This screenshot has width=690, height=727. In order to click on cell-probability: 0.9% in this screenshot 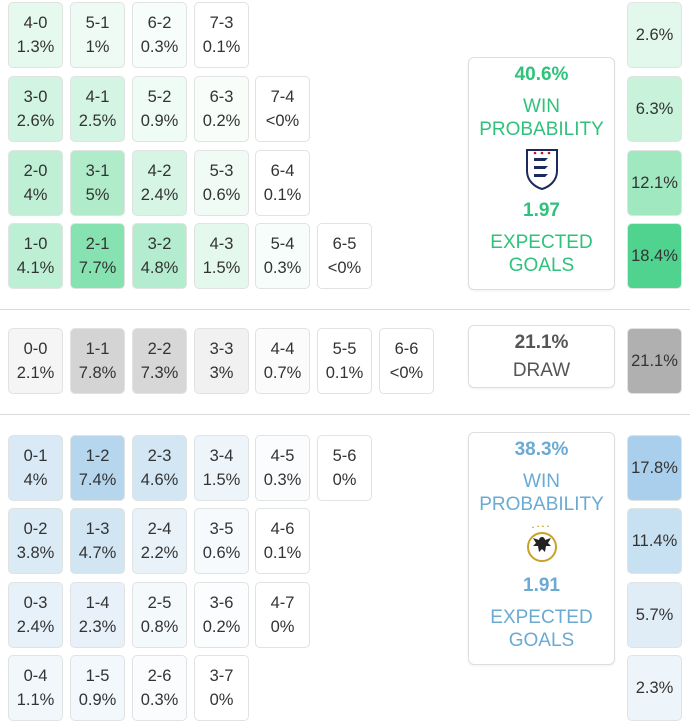, I will do `click(159, 121)`.